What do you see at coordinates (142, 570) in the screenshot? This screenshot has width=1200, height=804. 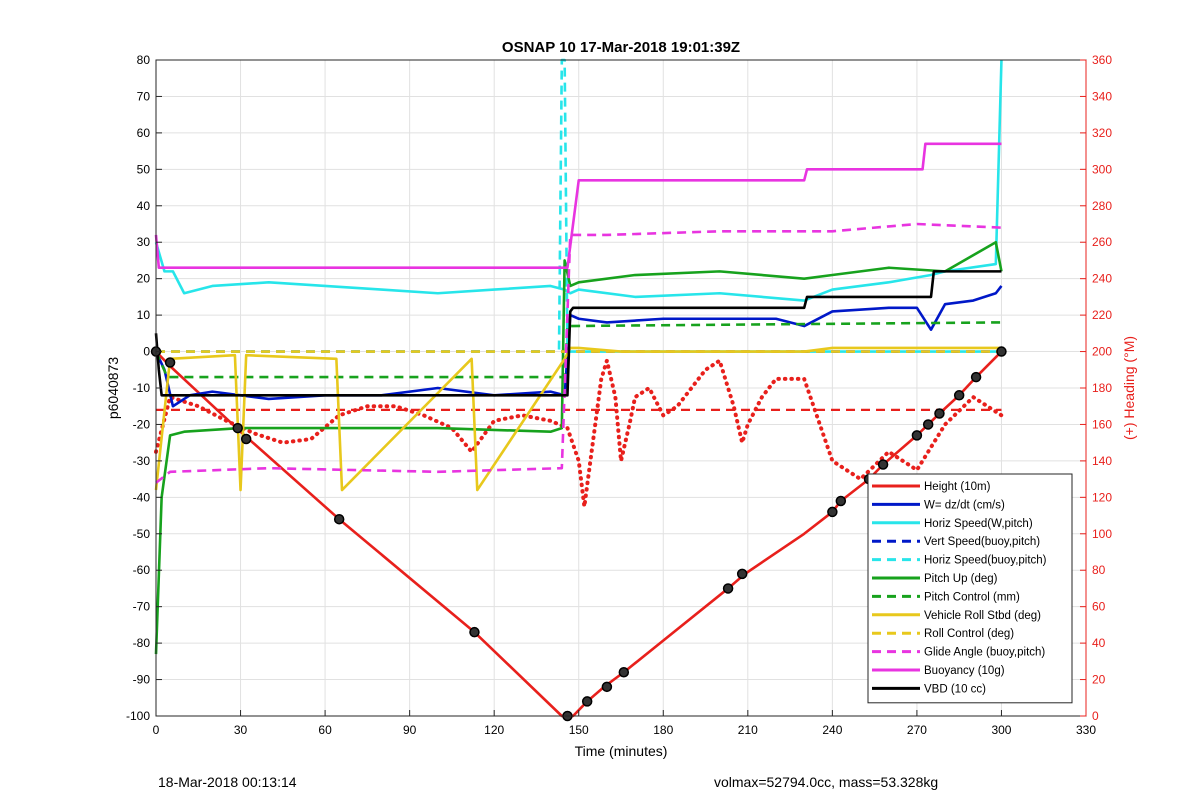 I see `y-tick-label: -60` at bounding box center [142, 570].